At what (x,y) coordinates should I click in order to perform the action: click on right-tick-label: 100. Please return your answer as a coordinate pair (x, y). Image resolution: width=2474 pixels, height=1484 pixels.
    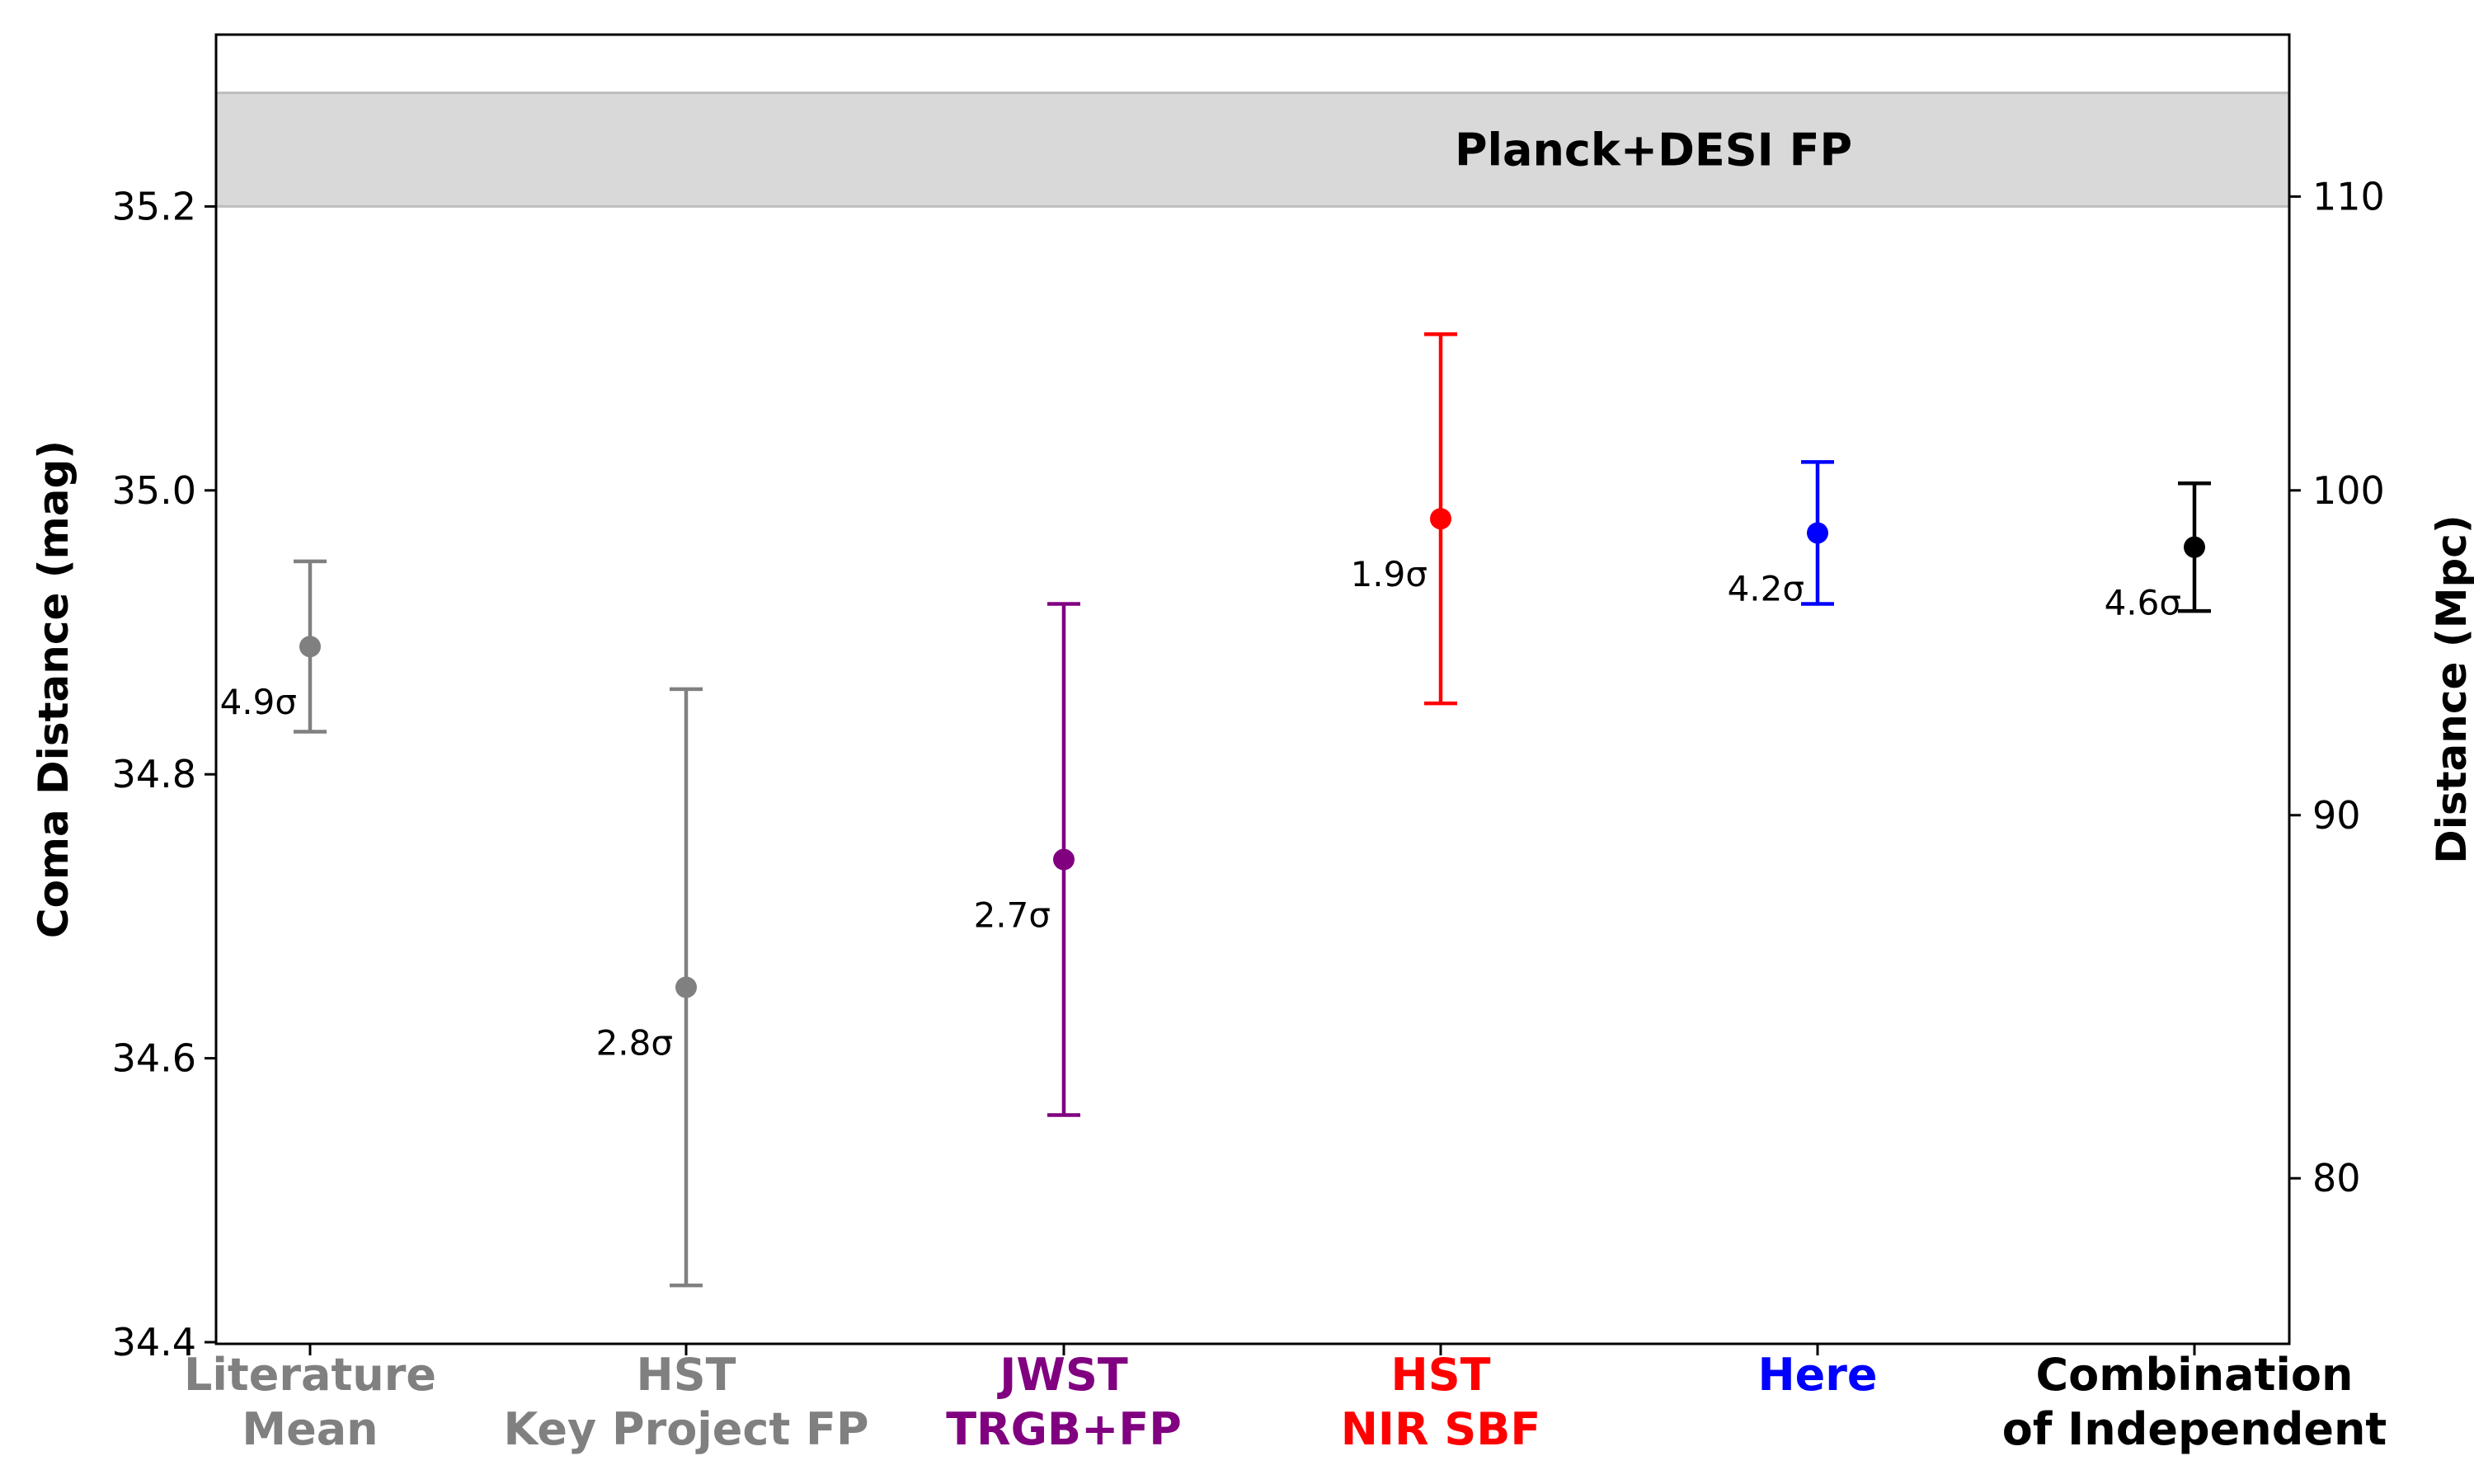
    Looking at the image, I should click on (2348, 490).